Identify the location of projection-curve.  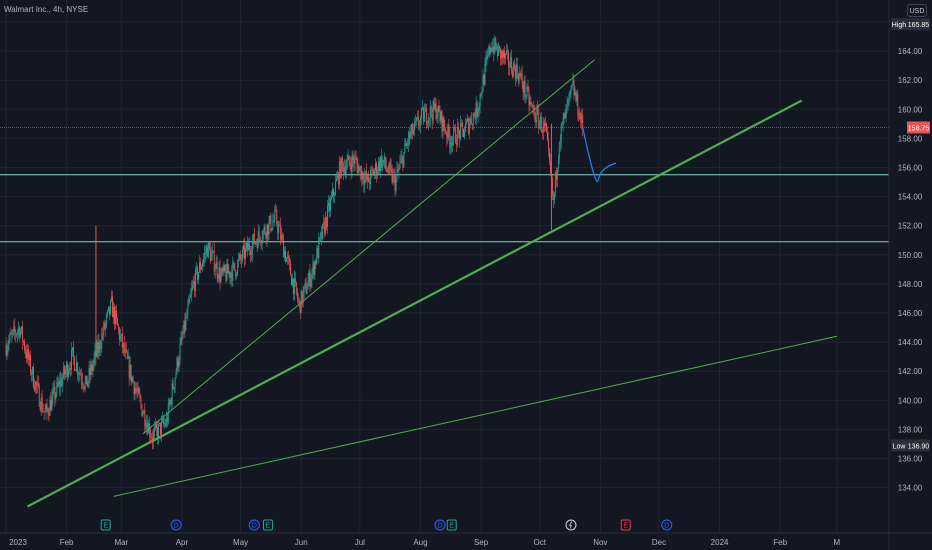
(599, 155).